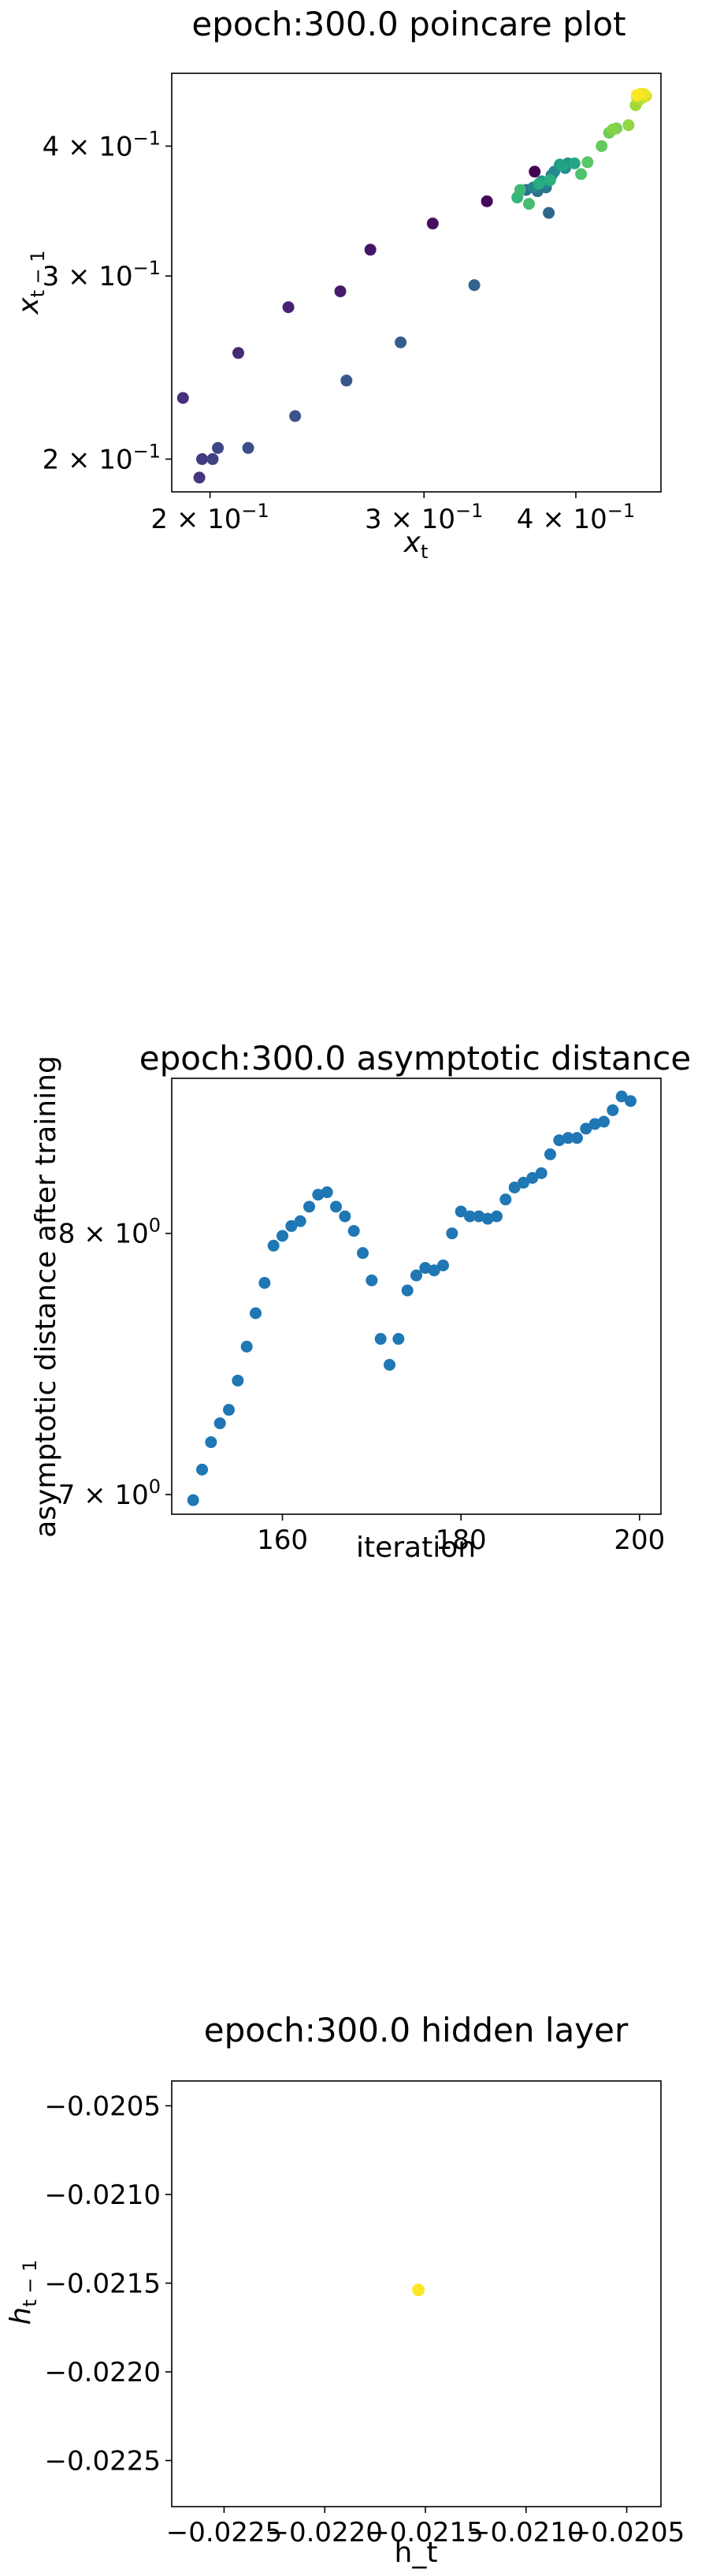 The height and width of the screenshot is (2576, 709). I want to click on hidden-x-label: h_t, so click(417, 2553).